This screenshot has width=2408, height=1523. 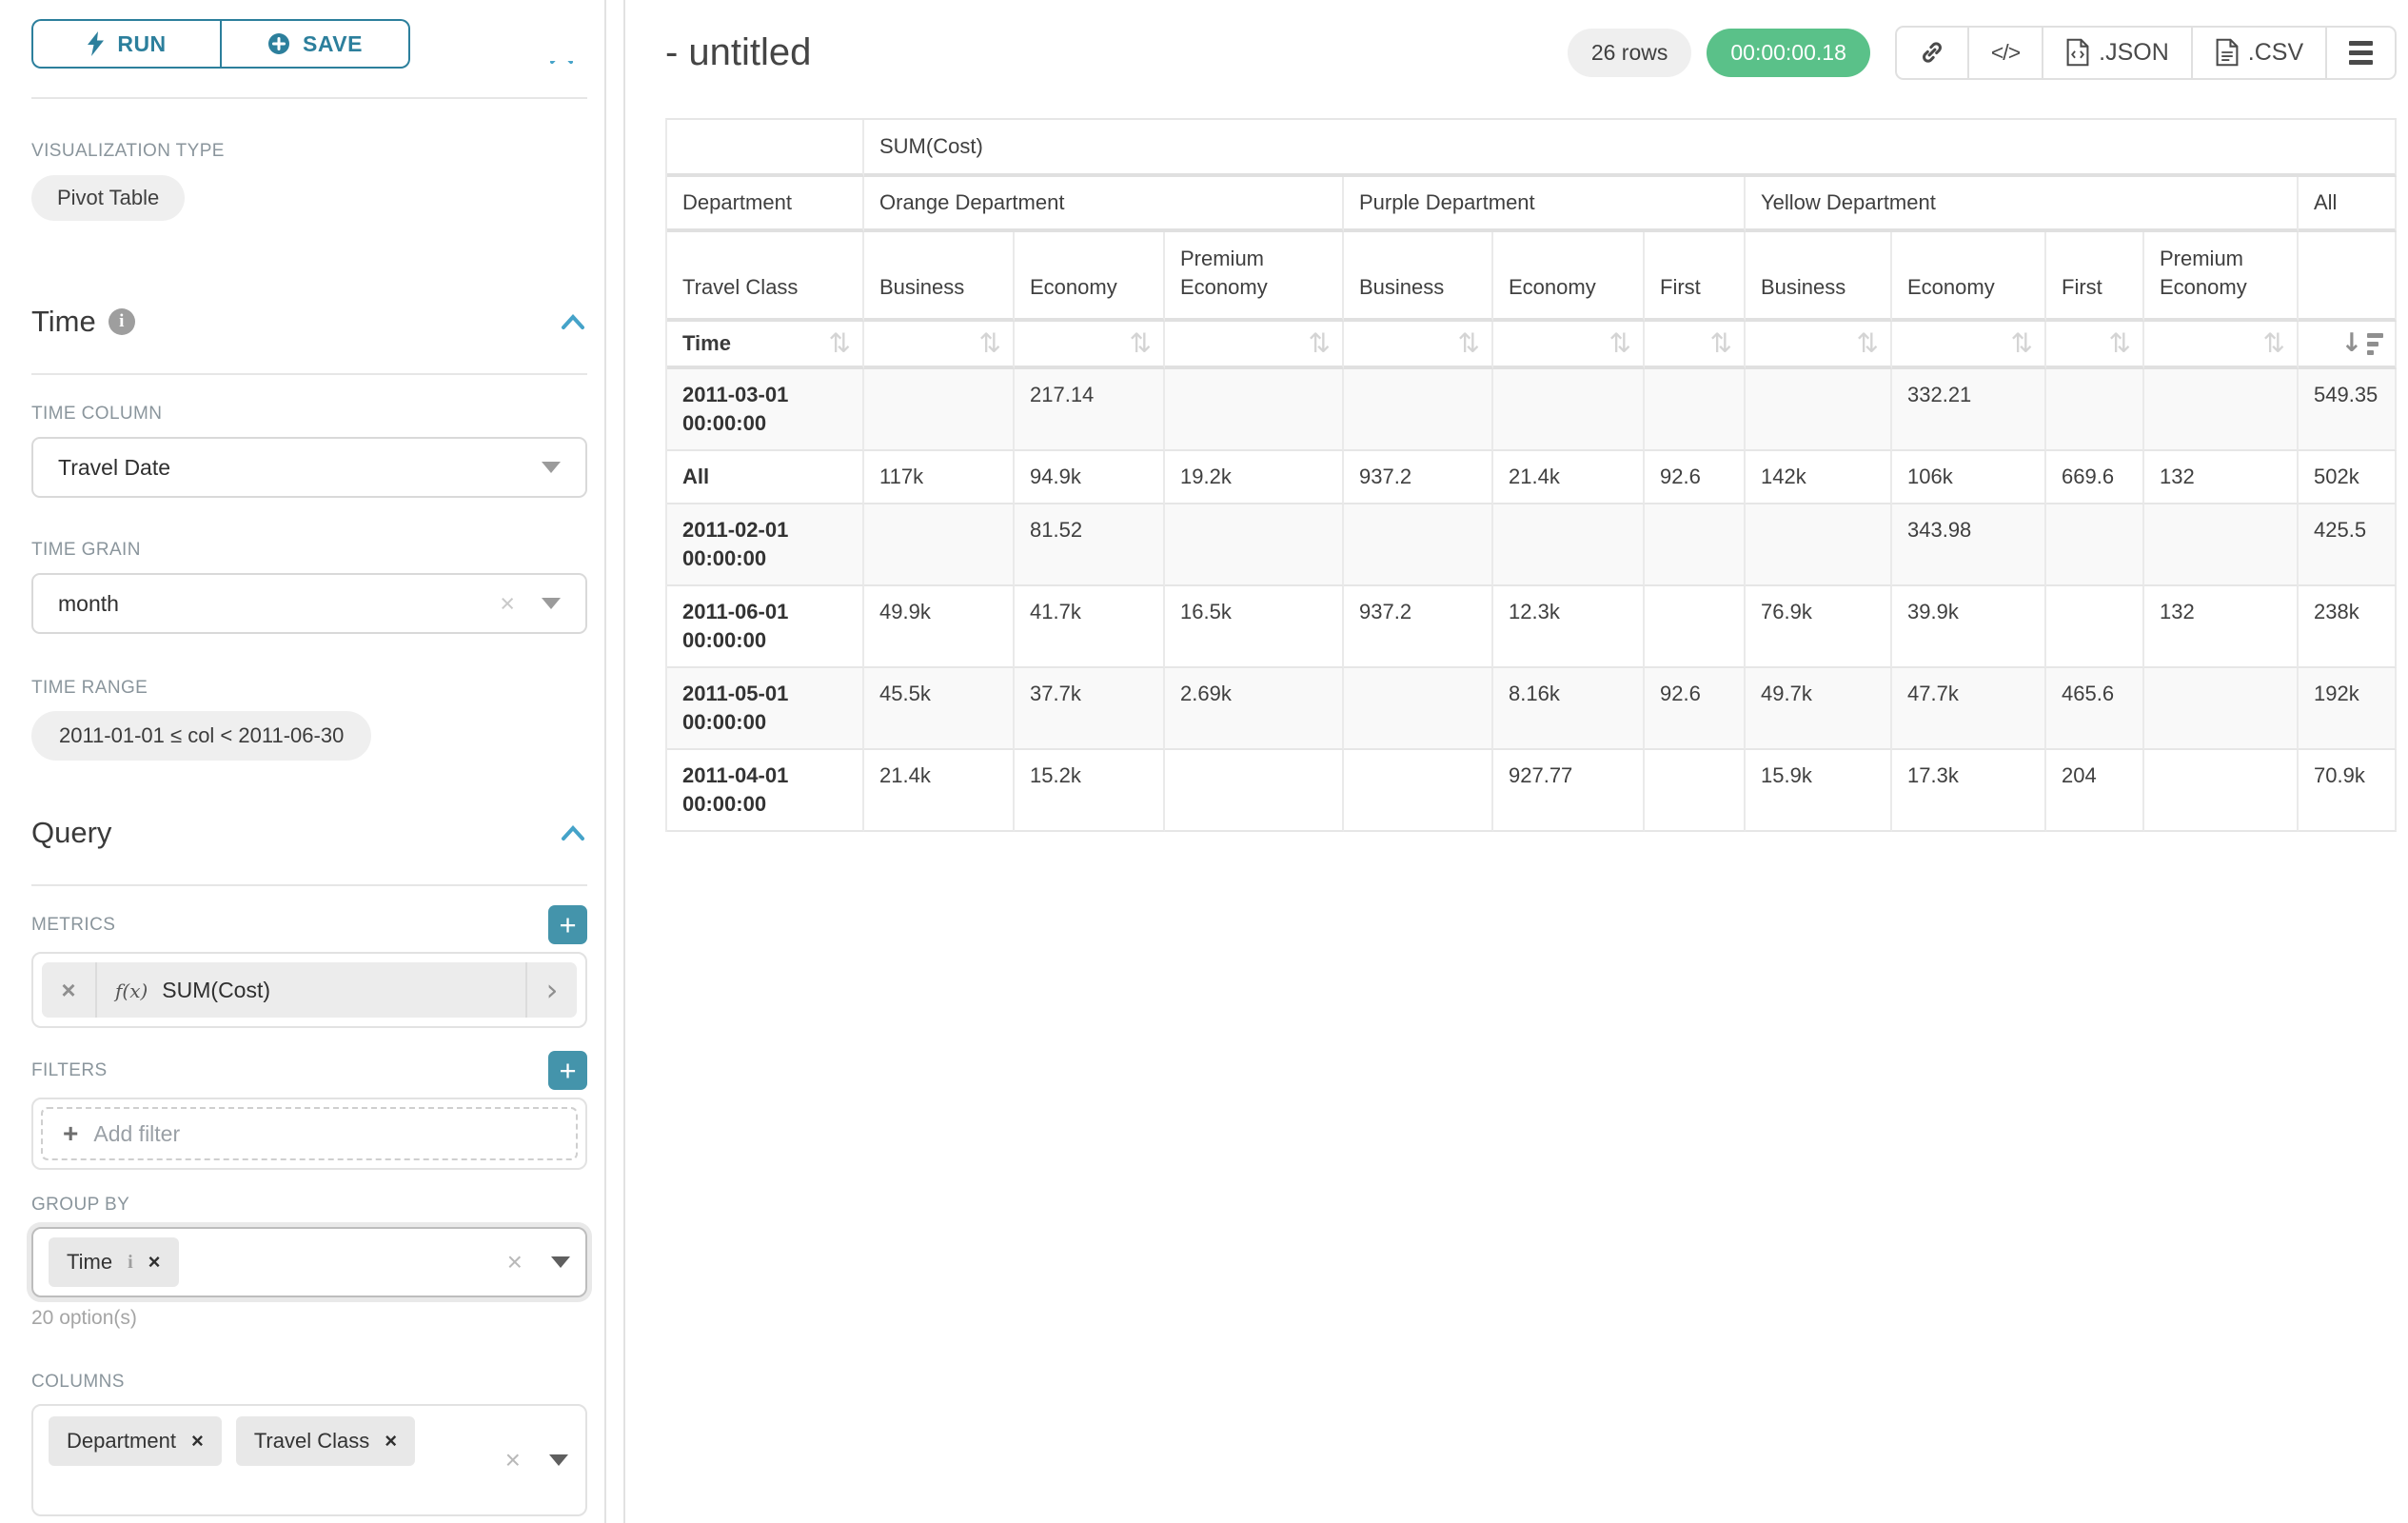 I want to click on sort-toggle: ↓, so click(x=2348, y=346).